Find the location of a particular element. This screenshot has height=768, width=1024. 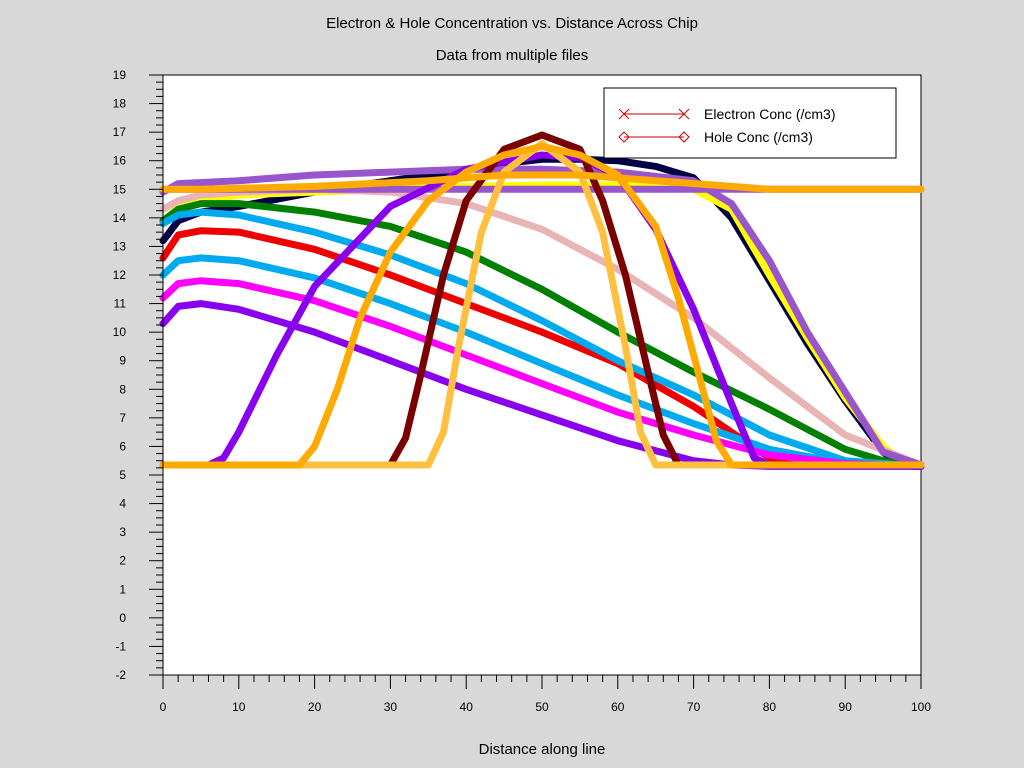

y-tick-label: 0 is located at coordinates (122, 618).